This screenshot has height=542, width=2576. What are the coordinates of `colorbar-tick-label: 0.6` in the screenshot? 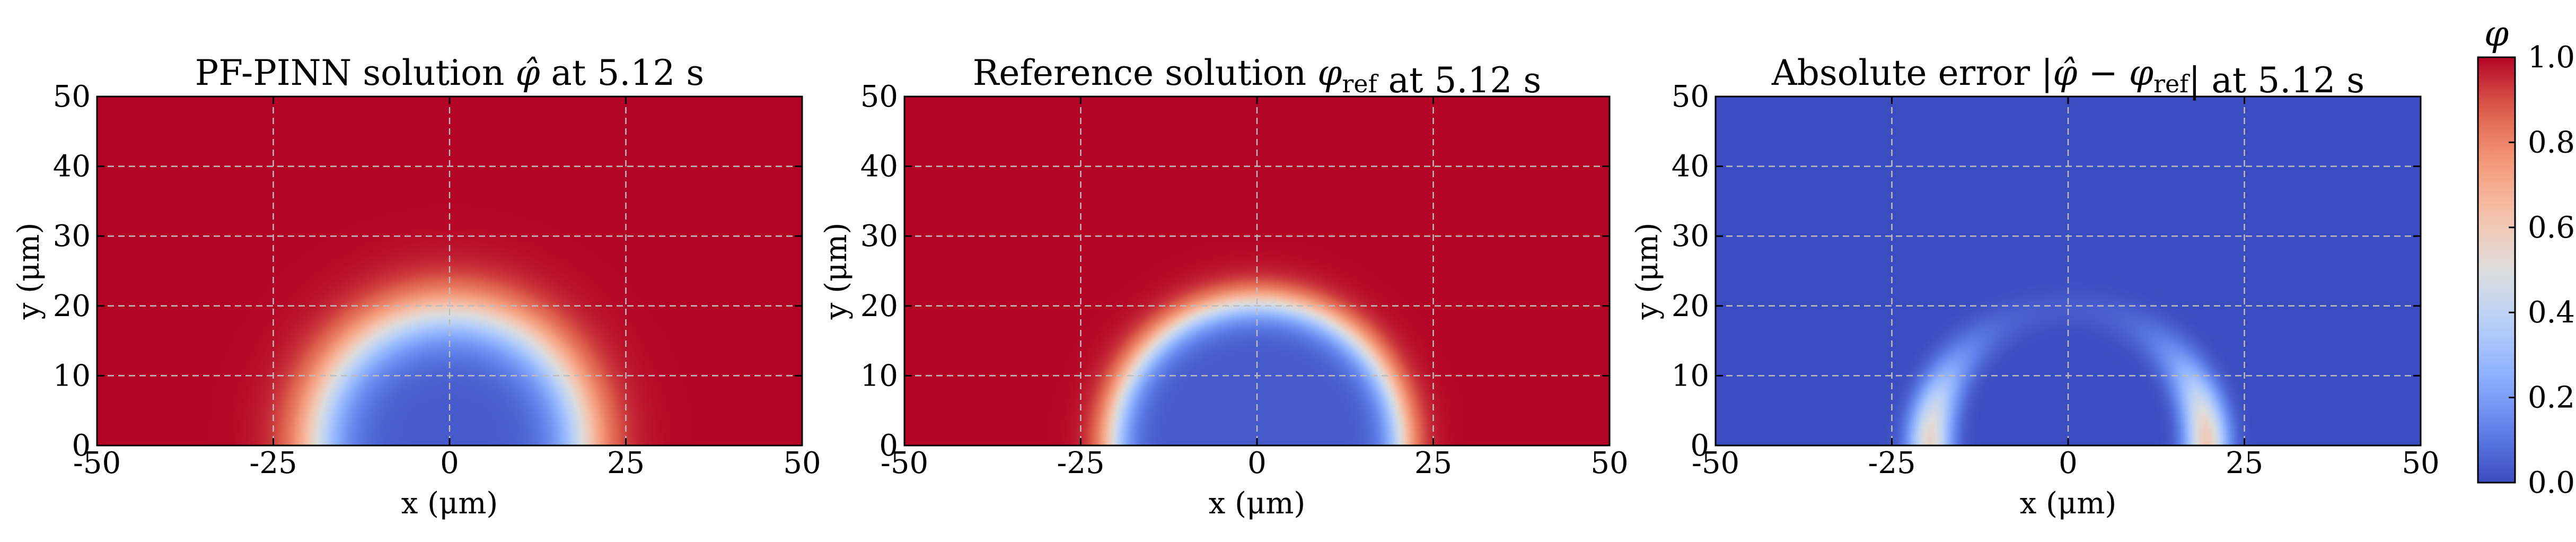 It's located at (2551, 228).